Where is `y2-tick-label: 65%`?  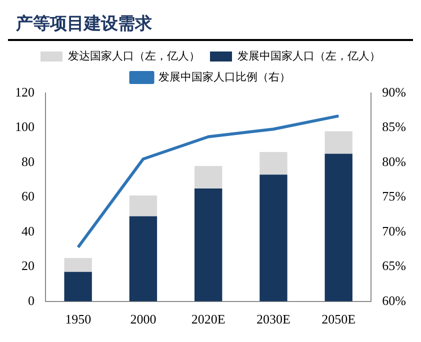
y2-tick-label: 65% is located at coordinates (394, 266).